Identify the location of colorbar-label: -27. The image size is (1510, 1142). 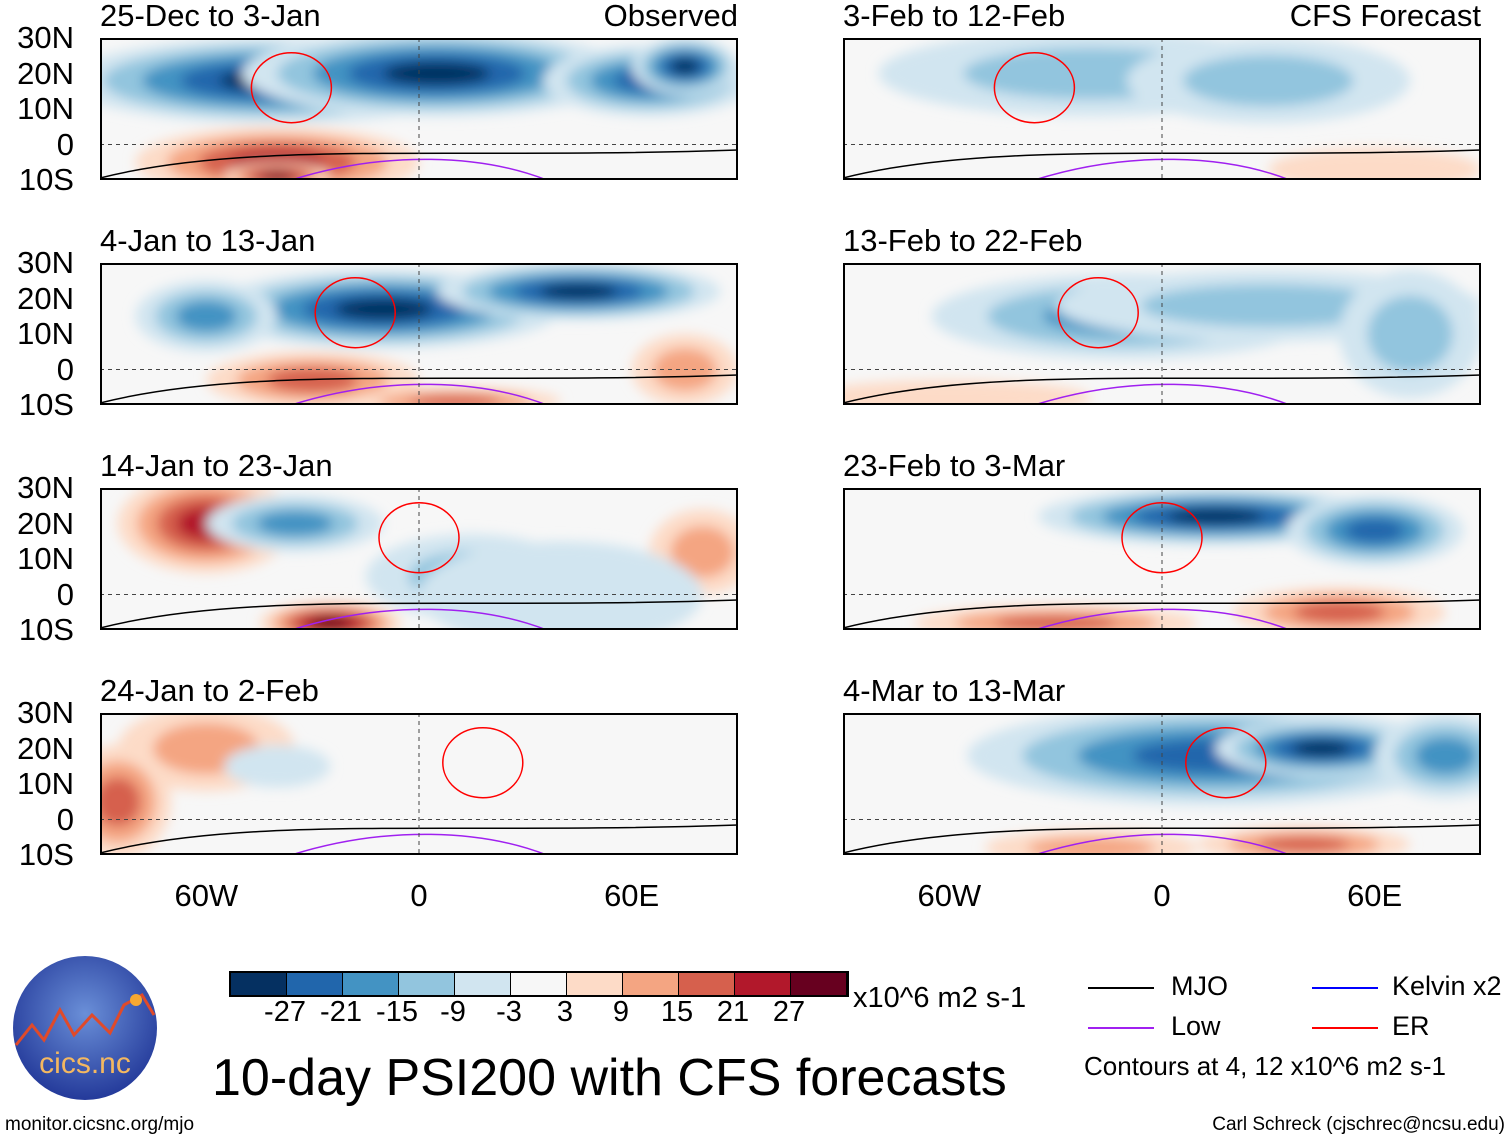
(285, 1012).